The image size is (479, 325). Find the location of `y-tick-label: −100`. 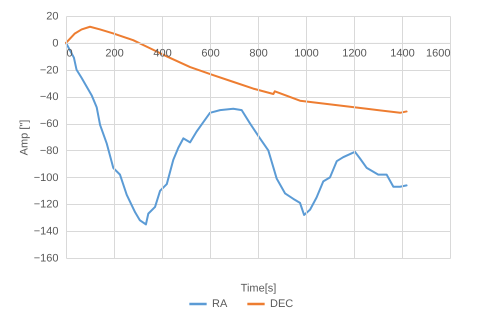

y-tick-label: −100 is located at coordinates (46, 178).